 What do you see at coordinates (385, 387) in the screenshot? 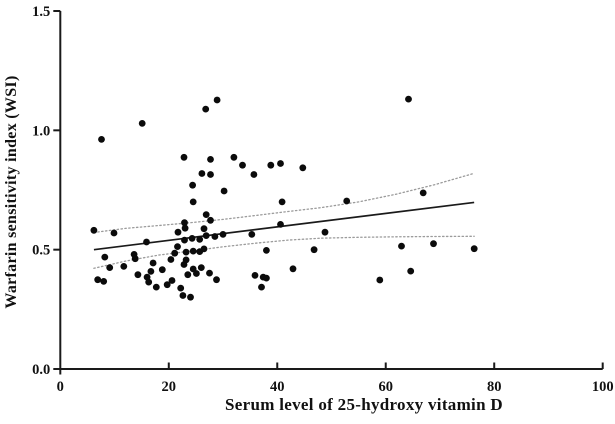
I see `x-tick-label: 60` at bounding box center [385, 387].